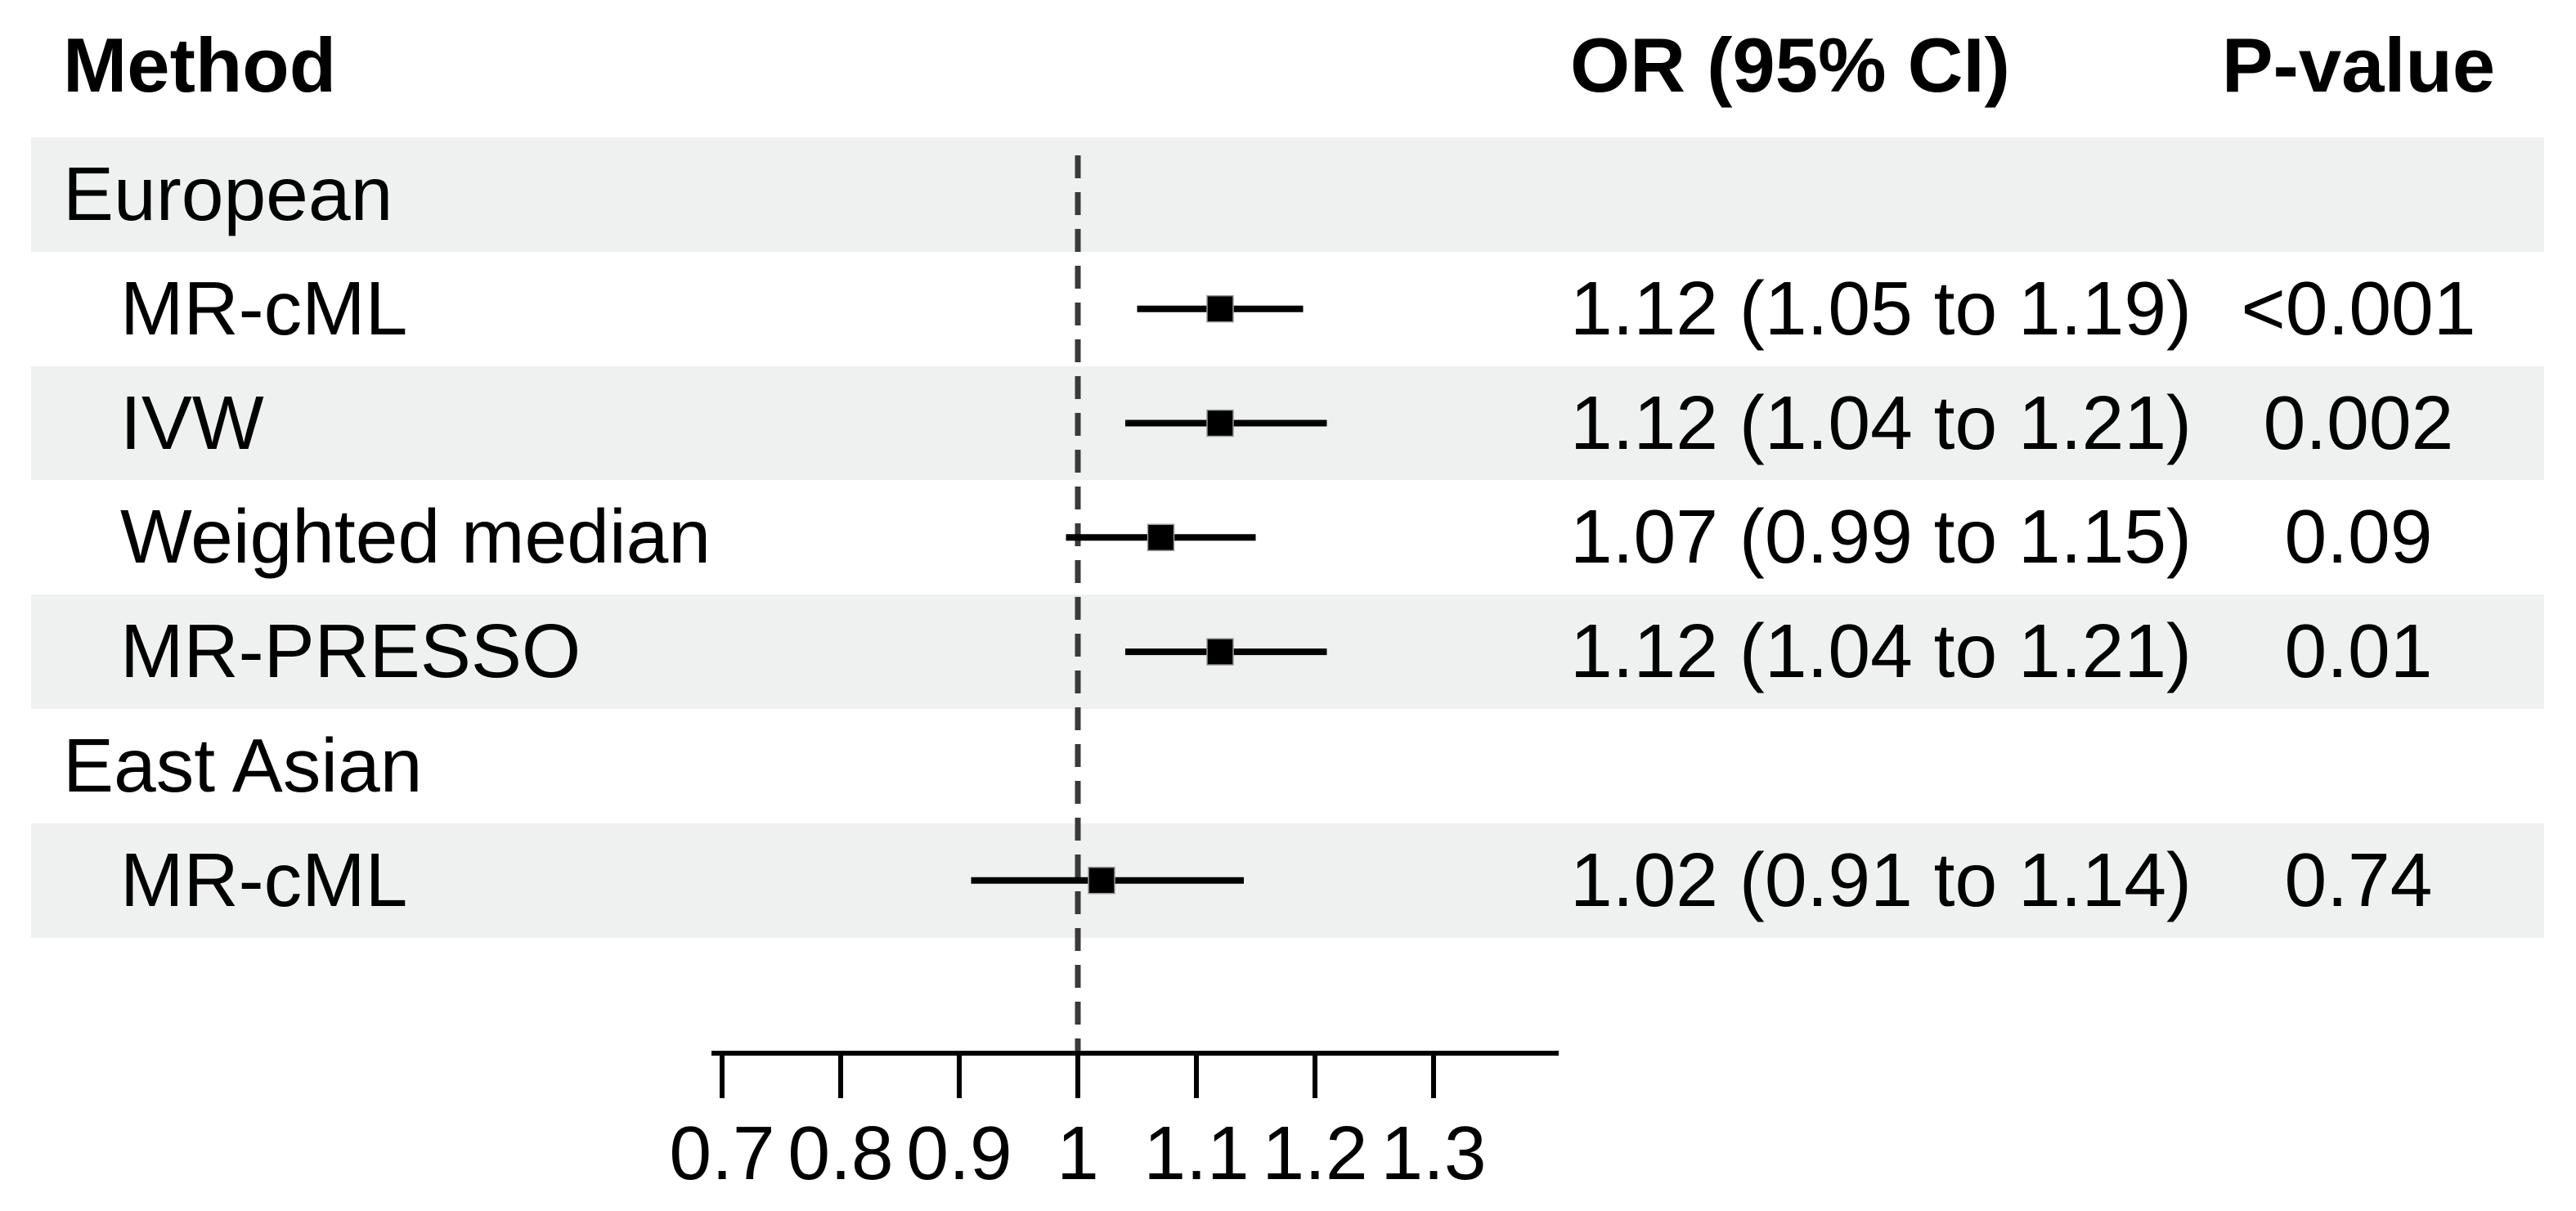 The width and height of the screenshot is (2576, 1211). What do you see at coordinates (2358, 879) in the screenshot?
I see `p-value: 0.74` at bounding box center [2358, 879].